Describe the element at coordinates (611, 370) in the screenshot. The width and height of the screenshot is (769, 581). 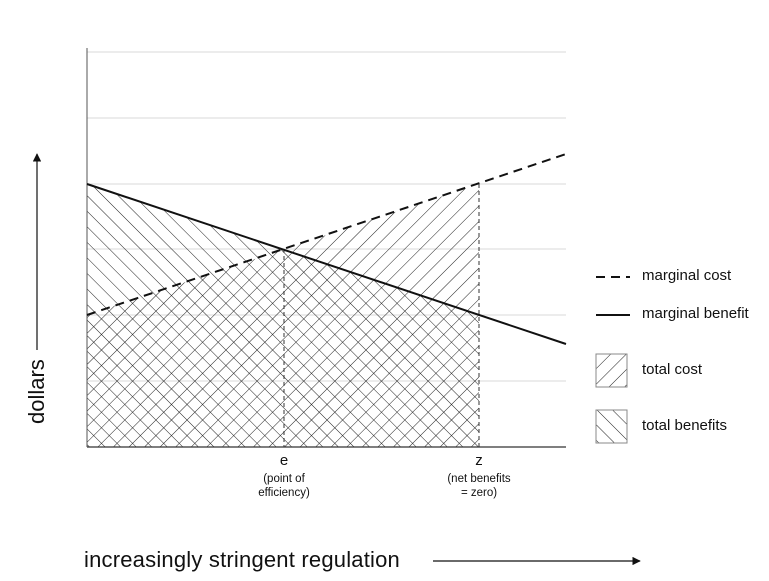
I see `legend-total-cost-swatch` at that location.